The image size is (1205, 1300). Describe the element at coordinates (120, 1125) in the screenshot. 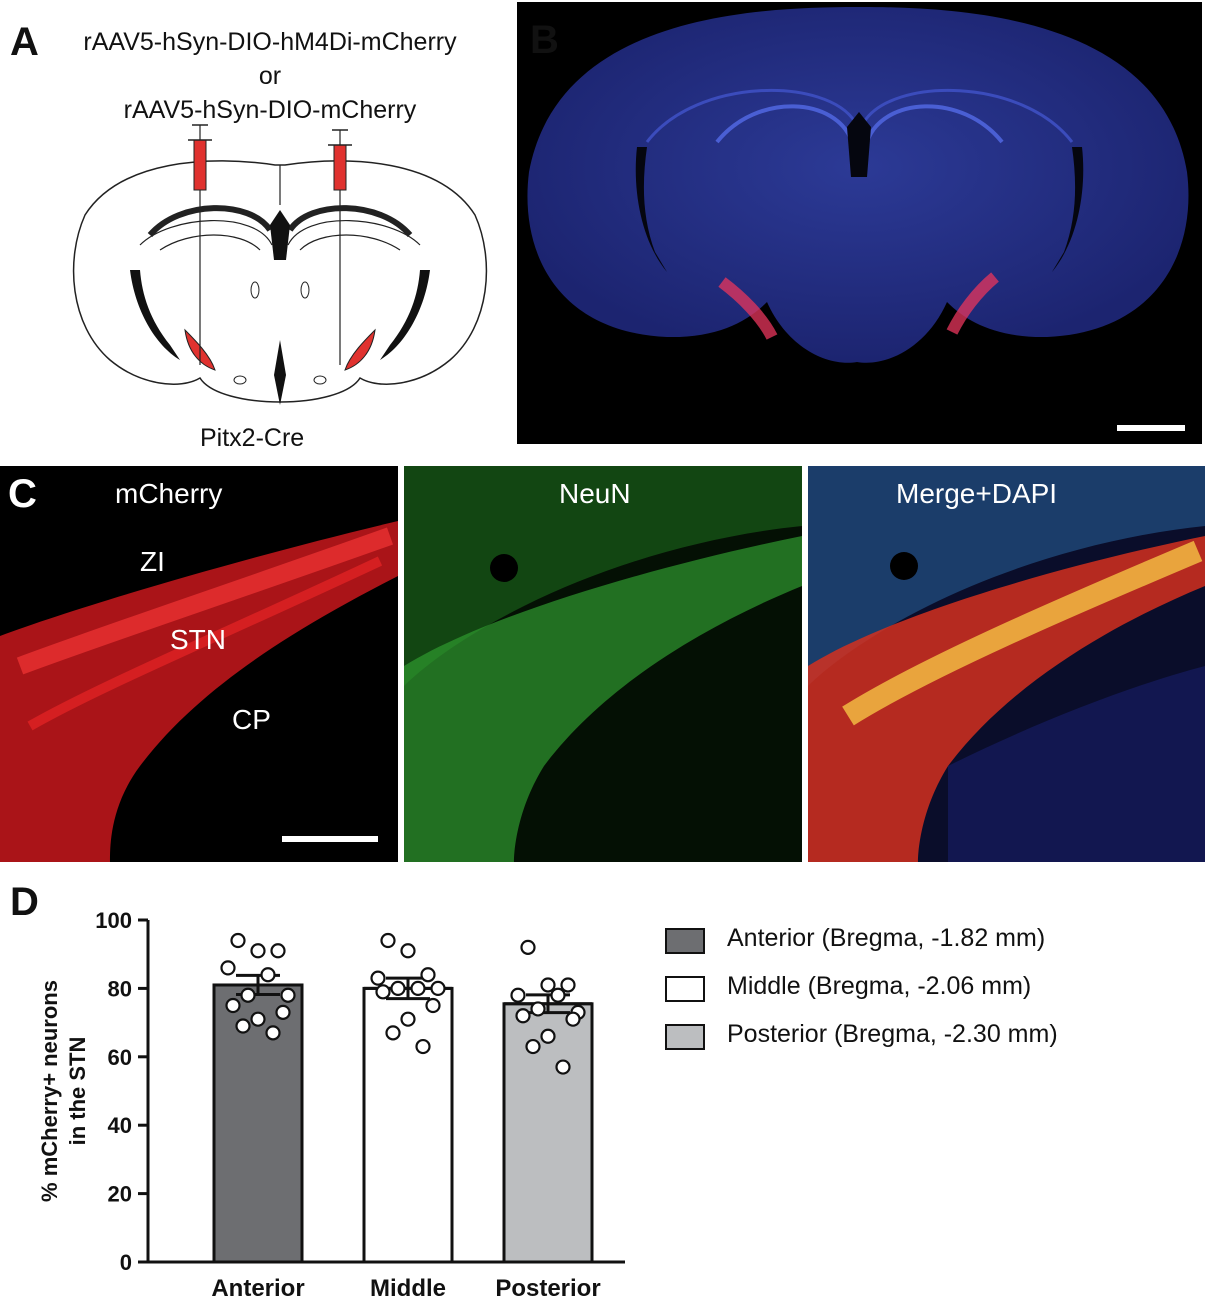

I see `y-tick-label: 40` at that location.